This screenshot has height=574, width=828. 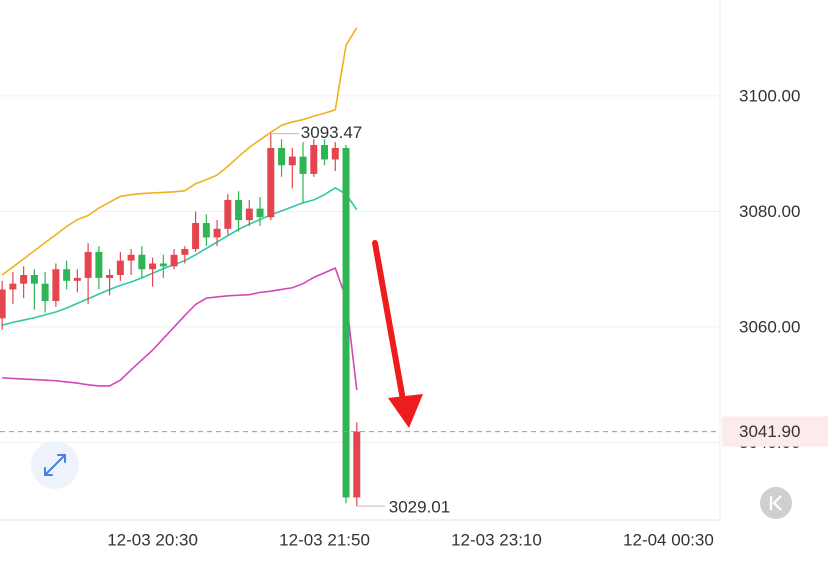 What do you see at coordinates (331, 132) in the screenshot?
I see `max-label: 3093.47` at bounding box center [331, 132].